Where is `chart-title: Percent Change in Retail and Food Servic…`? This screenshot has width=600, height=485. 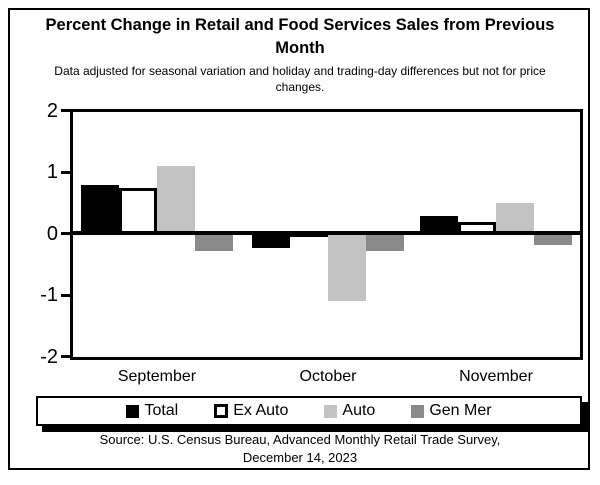
chart-title: Percent Change in Retail and Food Servic… is located at coordinates (300, 36).